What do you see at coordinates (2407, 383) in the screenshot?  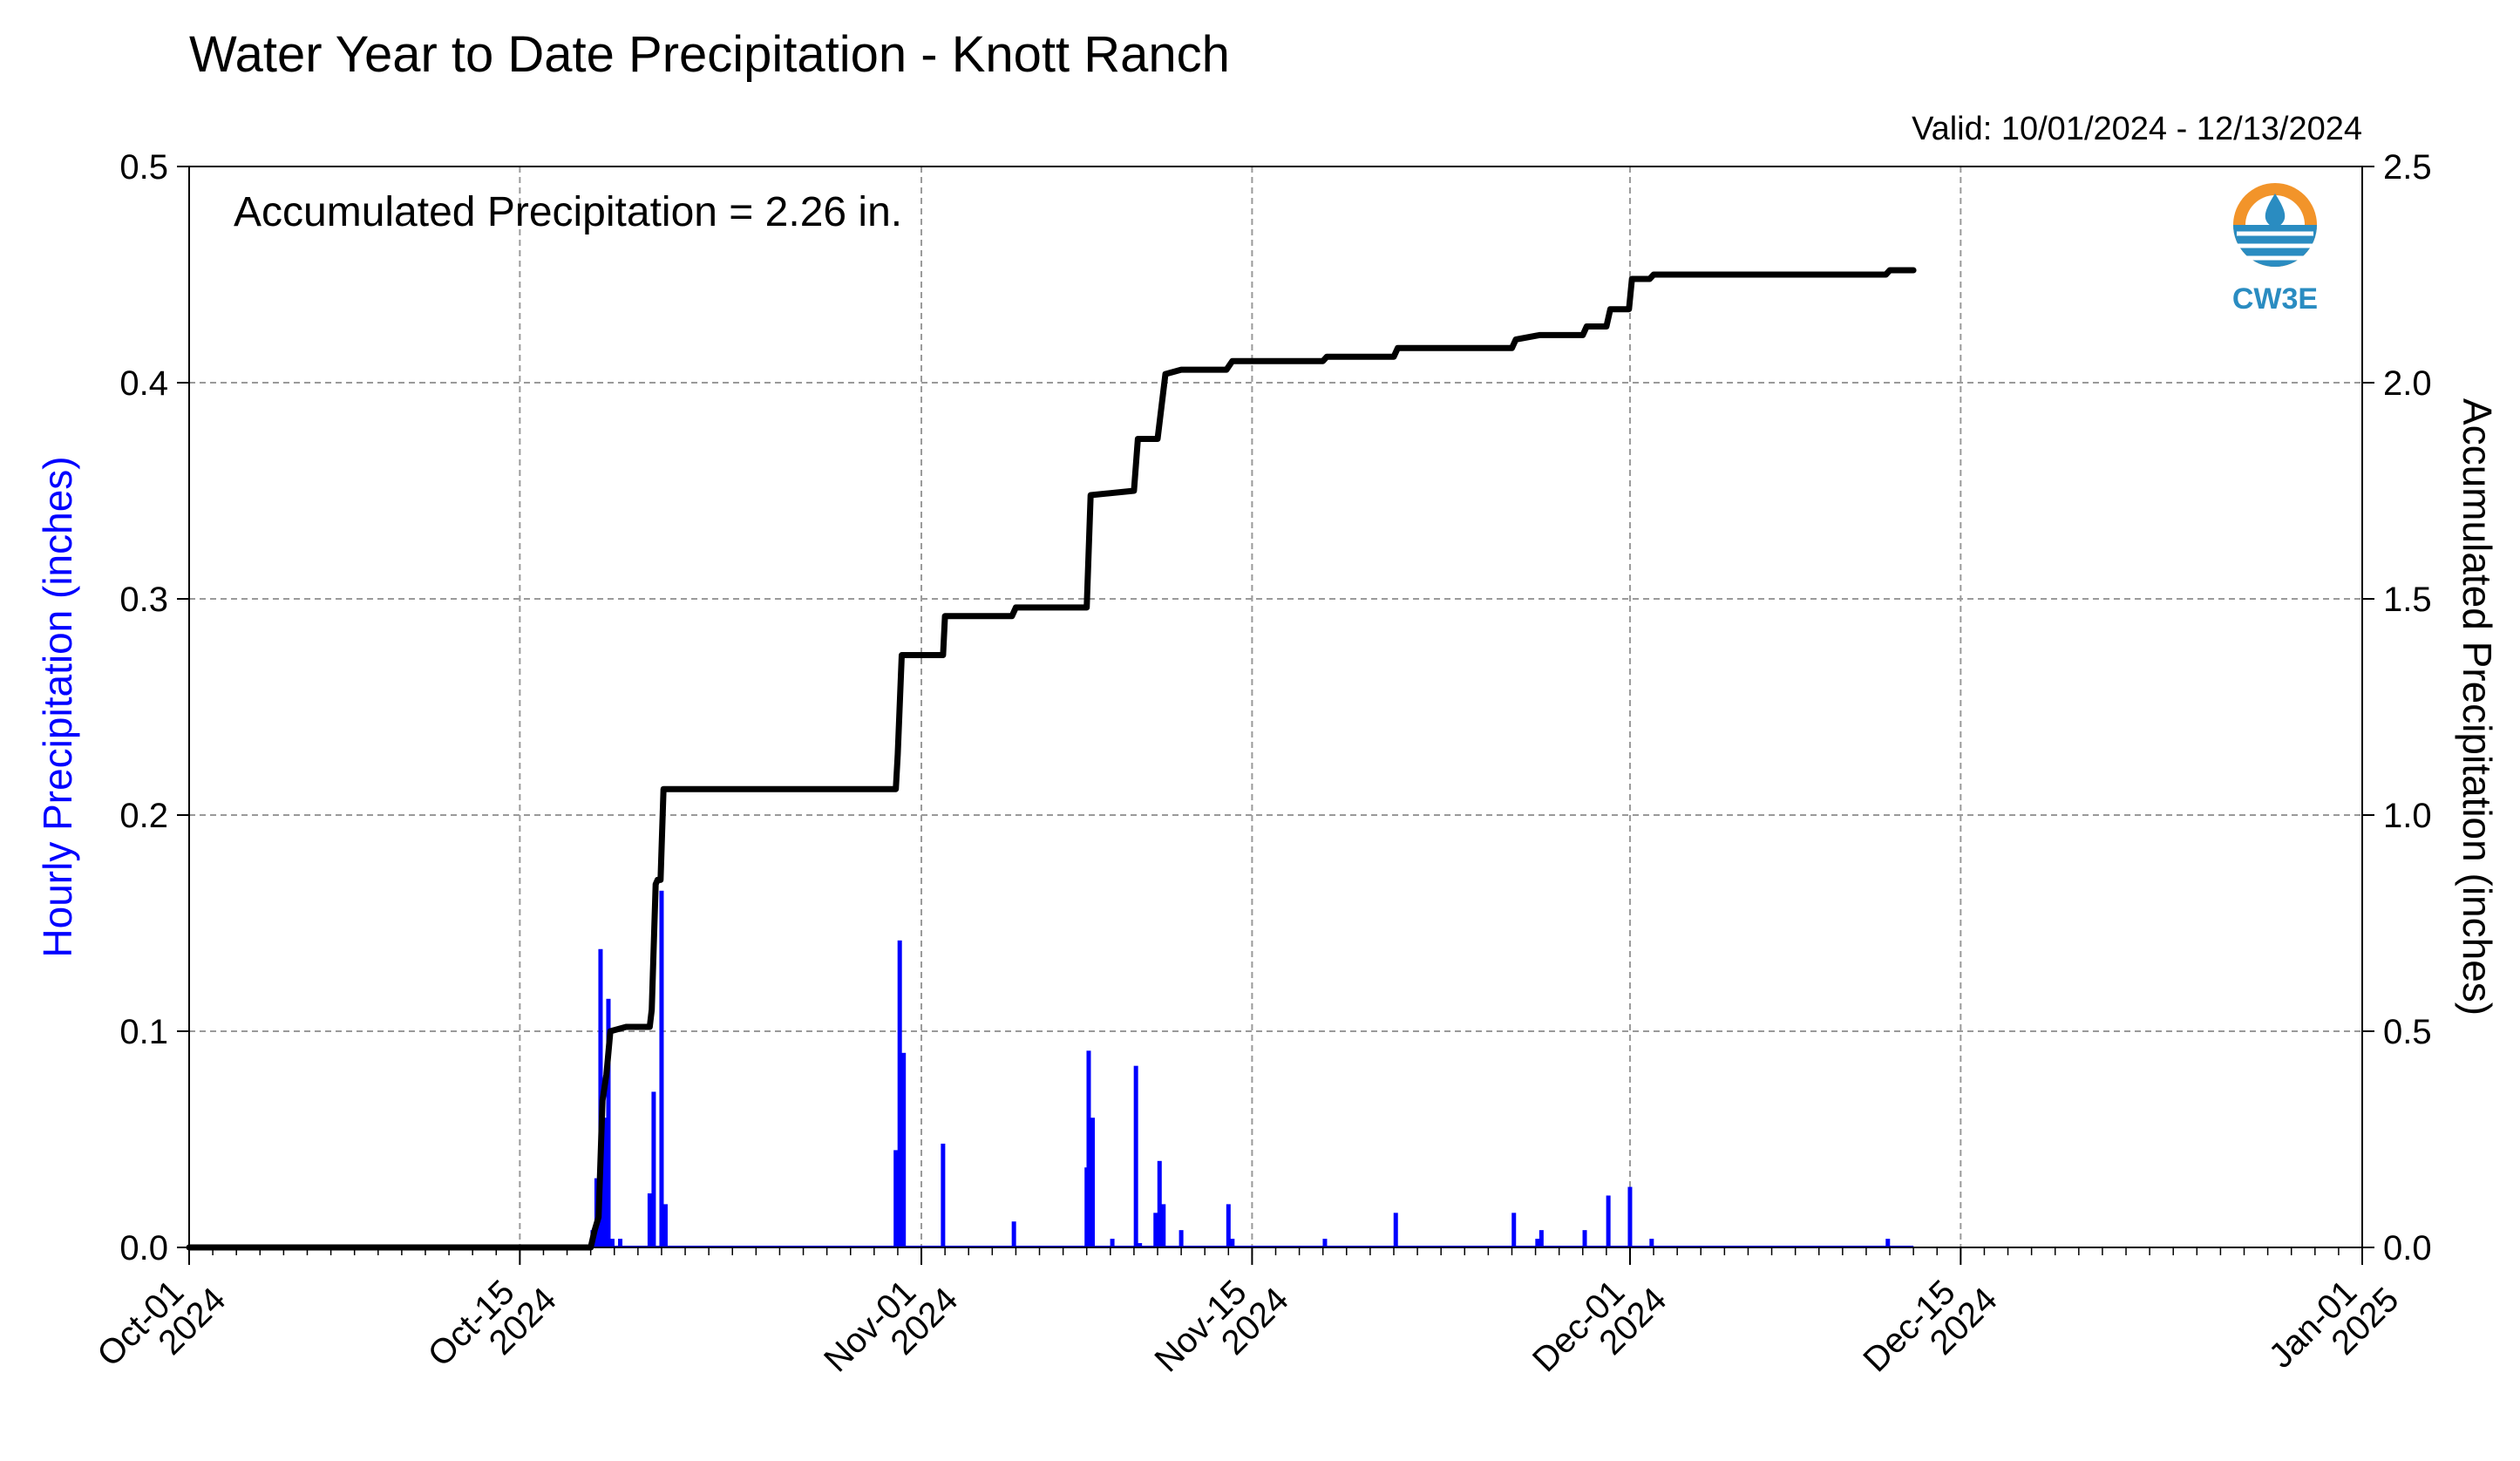 I see `y2-tick-label: 2.0` at bounding box center [2407, 383].